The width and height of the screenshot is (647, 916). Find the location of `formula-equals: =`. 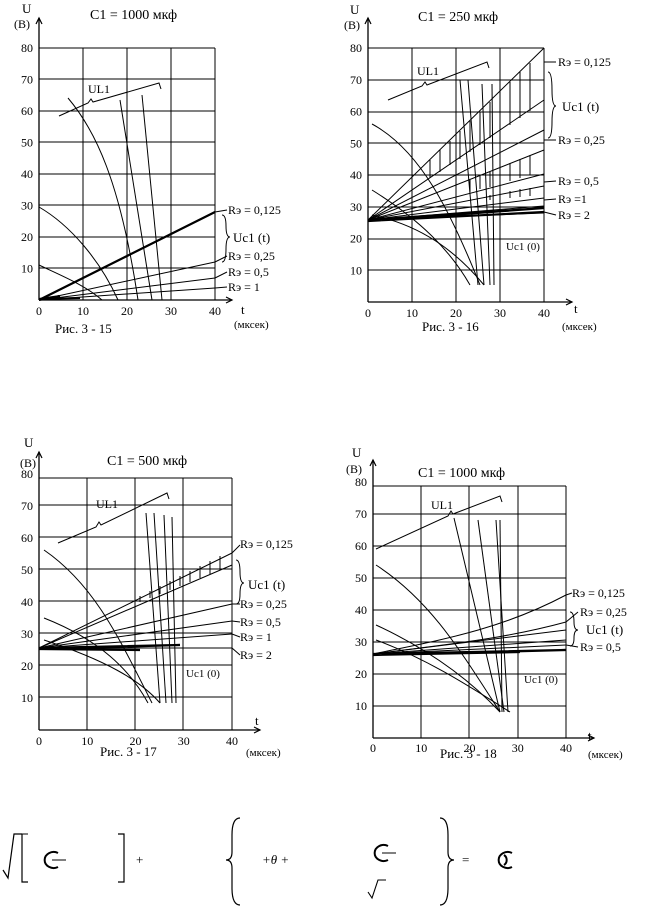

formula-equals: = is located at coordinates (465, 859).